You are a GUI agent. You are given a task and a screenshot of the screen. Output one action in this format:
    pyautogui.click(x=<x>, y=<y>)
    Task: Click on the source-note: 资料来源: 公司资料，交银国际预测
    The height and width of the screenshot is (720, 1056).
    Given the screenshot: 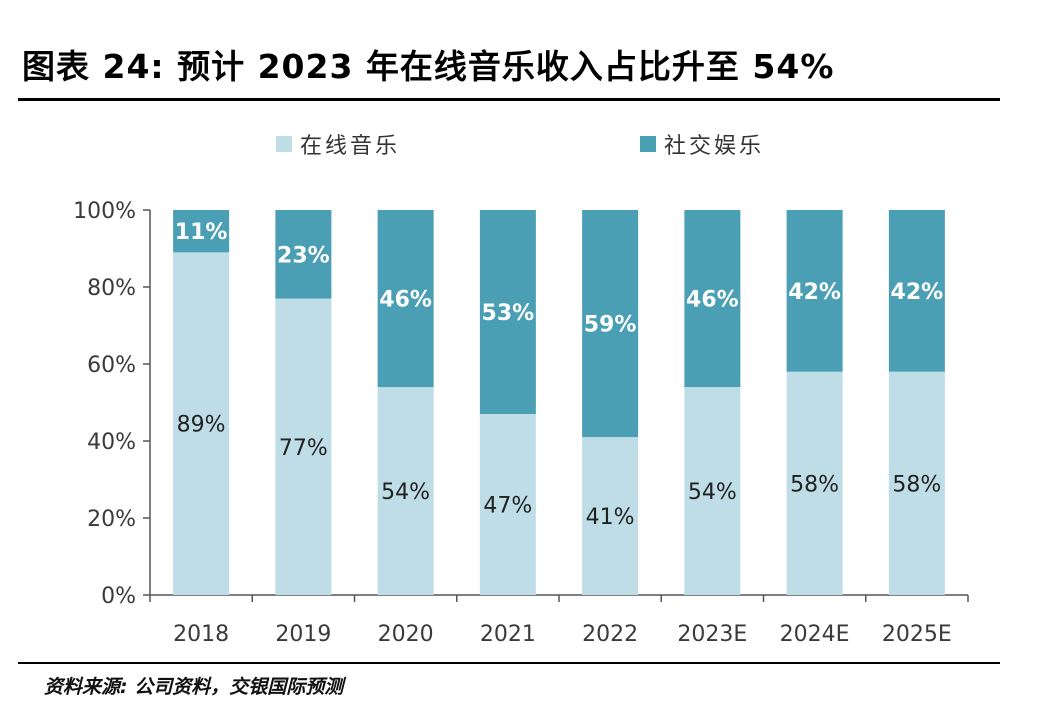 What is the action you would take?
    pyautogui.click(x=194, y=687)
    